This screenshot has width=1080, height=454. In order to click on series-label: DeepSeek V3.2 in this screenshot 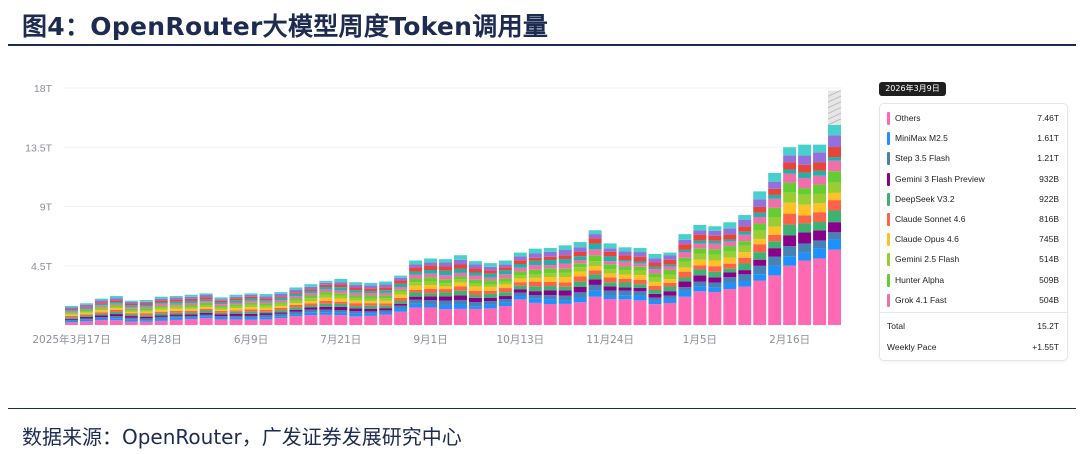, I will do `click(925, 198)`.